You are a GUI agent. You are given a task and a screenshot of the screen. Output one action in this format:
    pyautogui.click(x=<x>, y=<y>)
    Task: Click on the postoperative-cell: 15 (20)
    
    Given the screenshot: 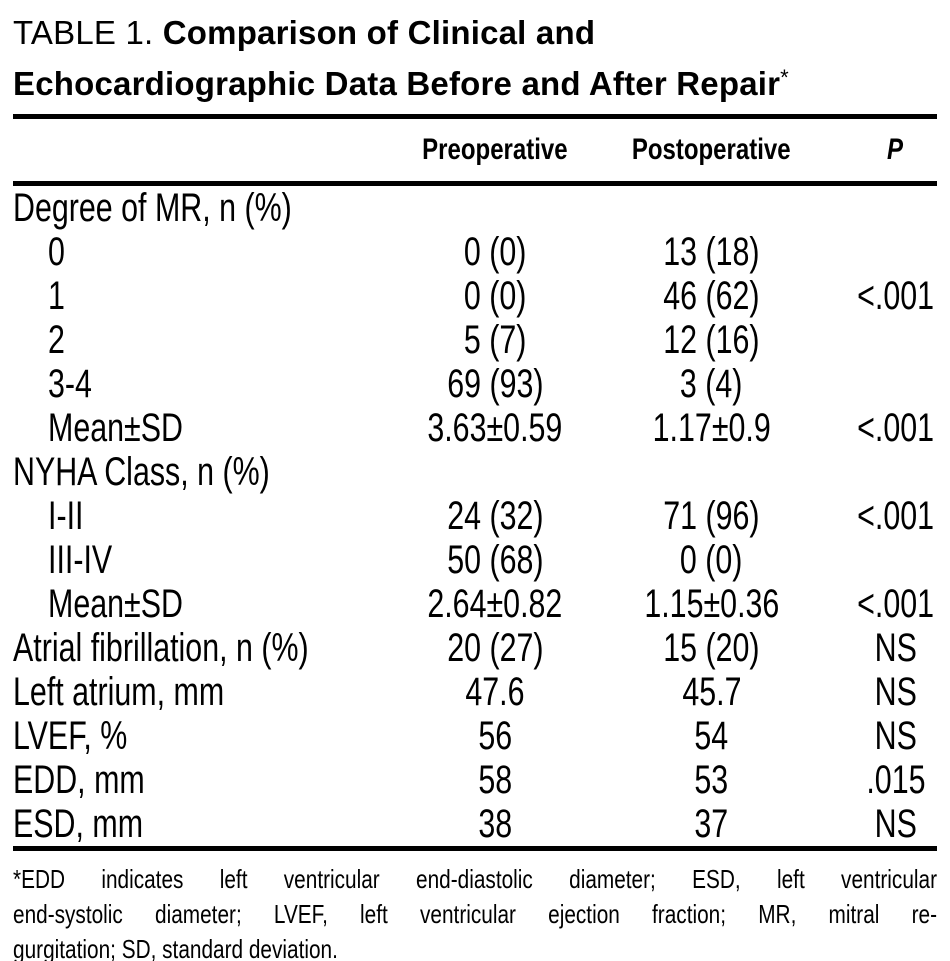 What is the action you would take?
    pyautogui.click(x=711, y=648)
    